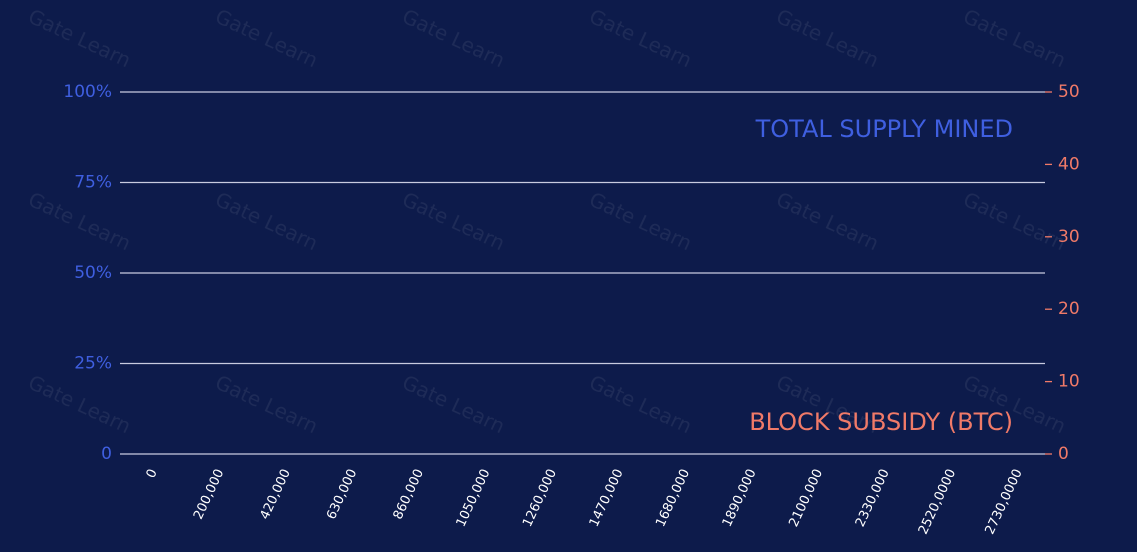  I want to click on y-tick-label: 0, so click(106, 454).